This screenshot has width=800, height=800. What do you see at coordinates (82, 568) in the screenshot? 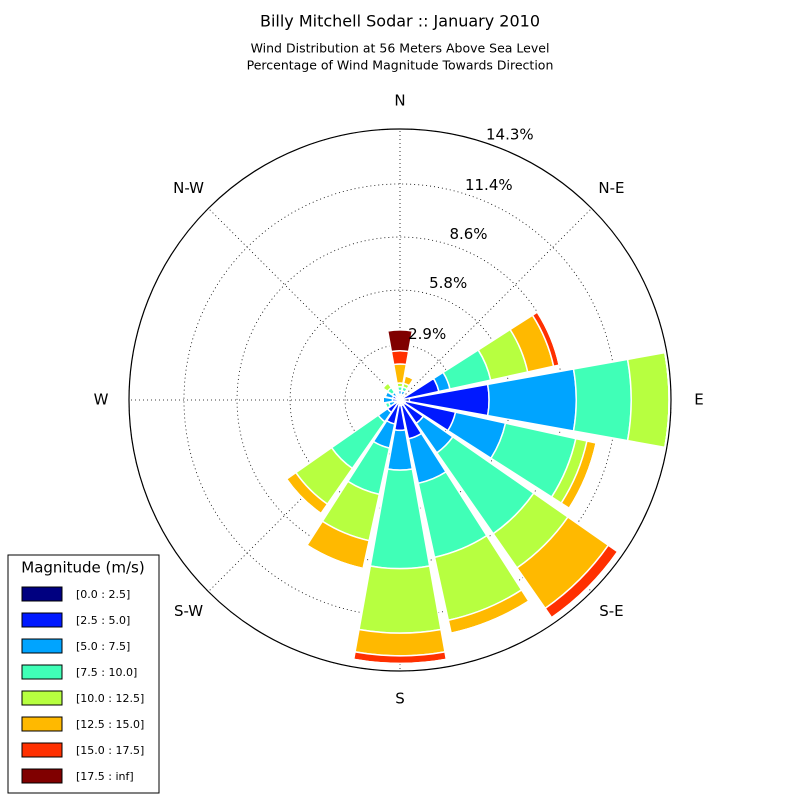
I see `legend-title: Magnitude (m/s)` at bounding box center [82, 568].